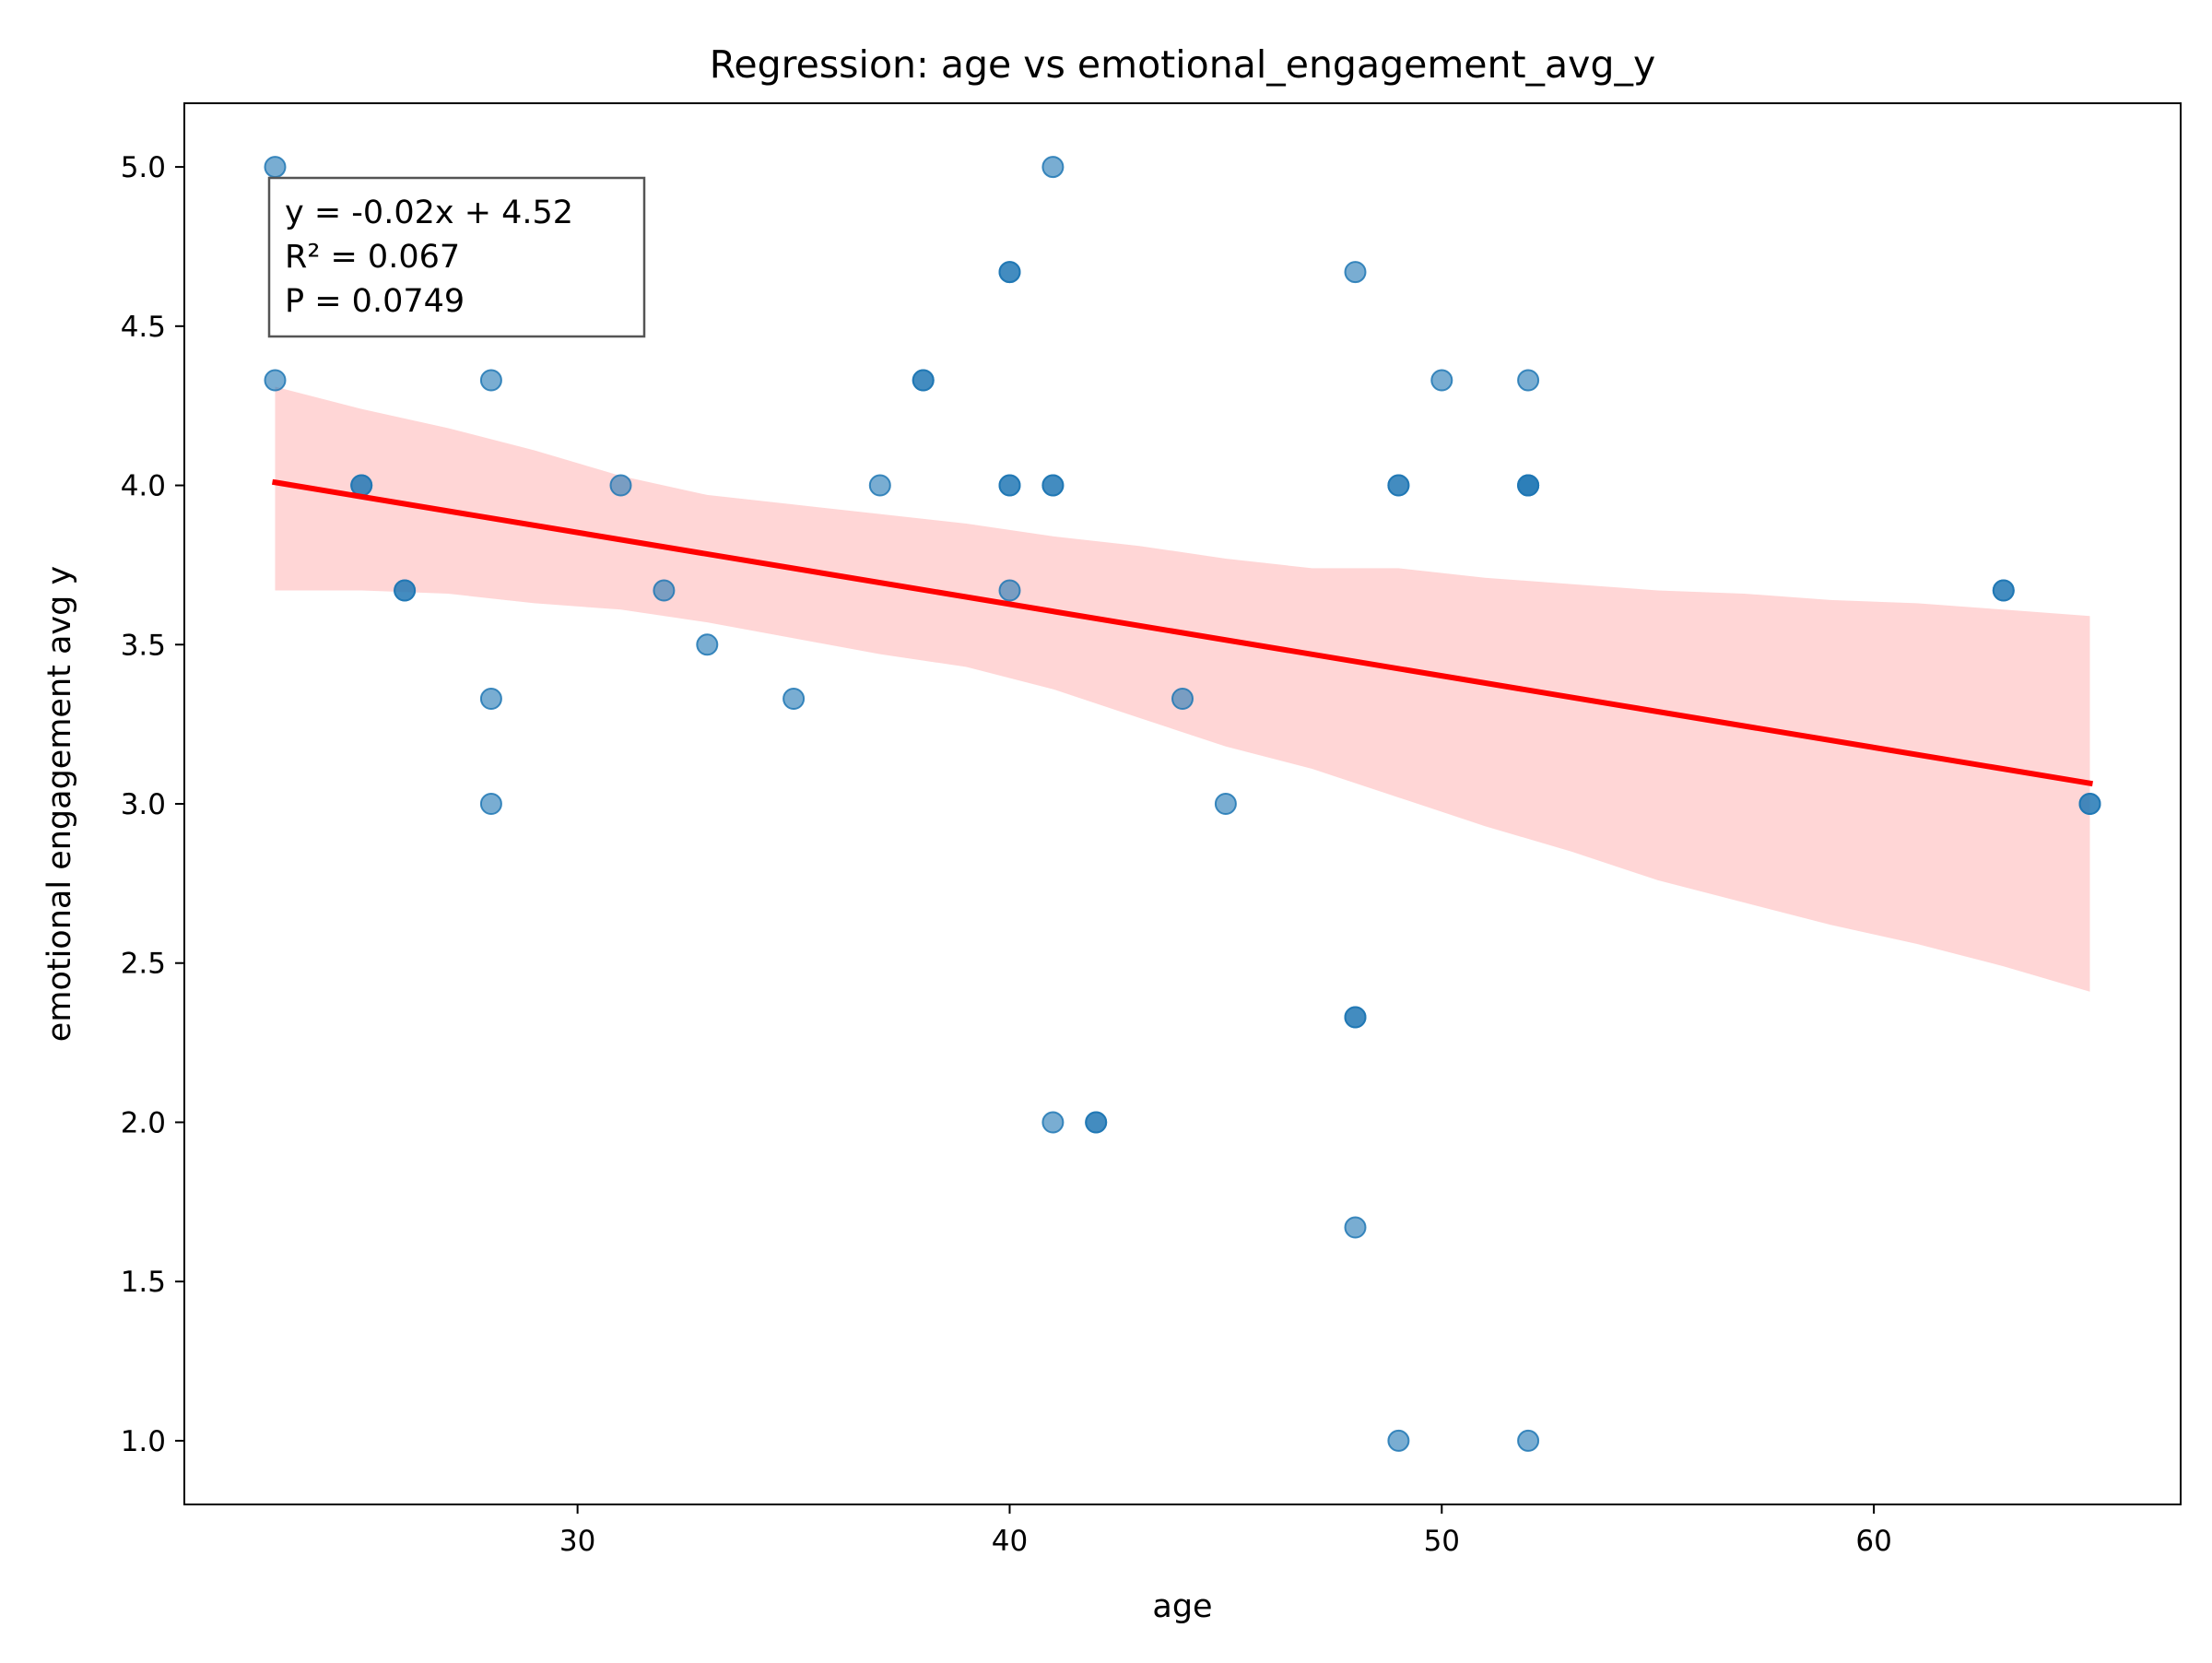 This screenshot has width=2212, height=1663. What do you see at coordinates (143, 167) in the screenshot?
I see `y-tick-label: 5.0` at bounding box center [143, 167].